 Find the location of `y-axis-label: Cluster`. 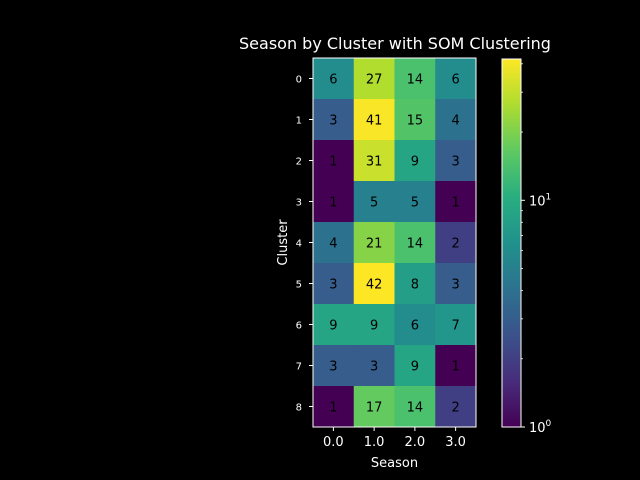

y-axis-label: Cluster is located at coordinates (283, 242).